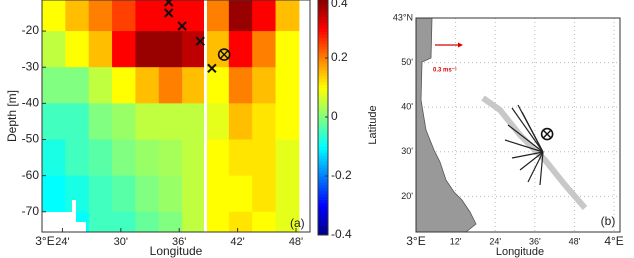 This screenshot has width=634, height=258. What do you see at coordinates (407, 151) in the screenshot?
I see `y-tick-label: 30'` at bounding box center [407, 151].